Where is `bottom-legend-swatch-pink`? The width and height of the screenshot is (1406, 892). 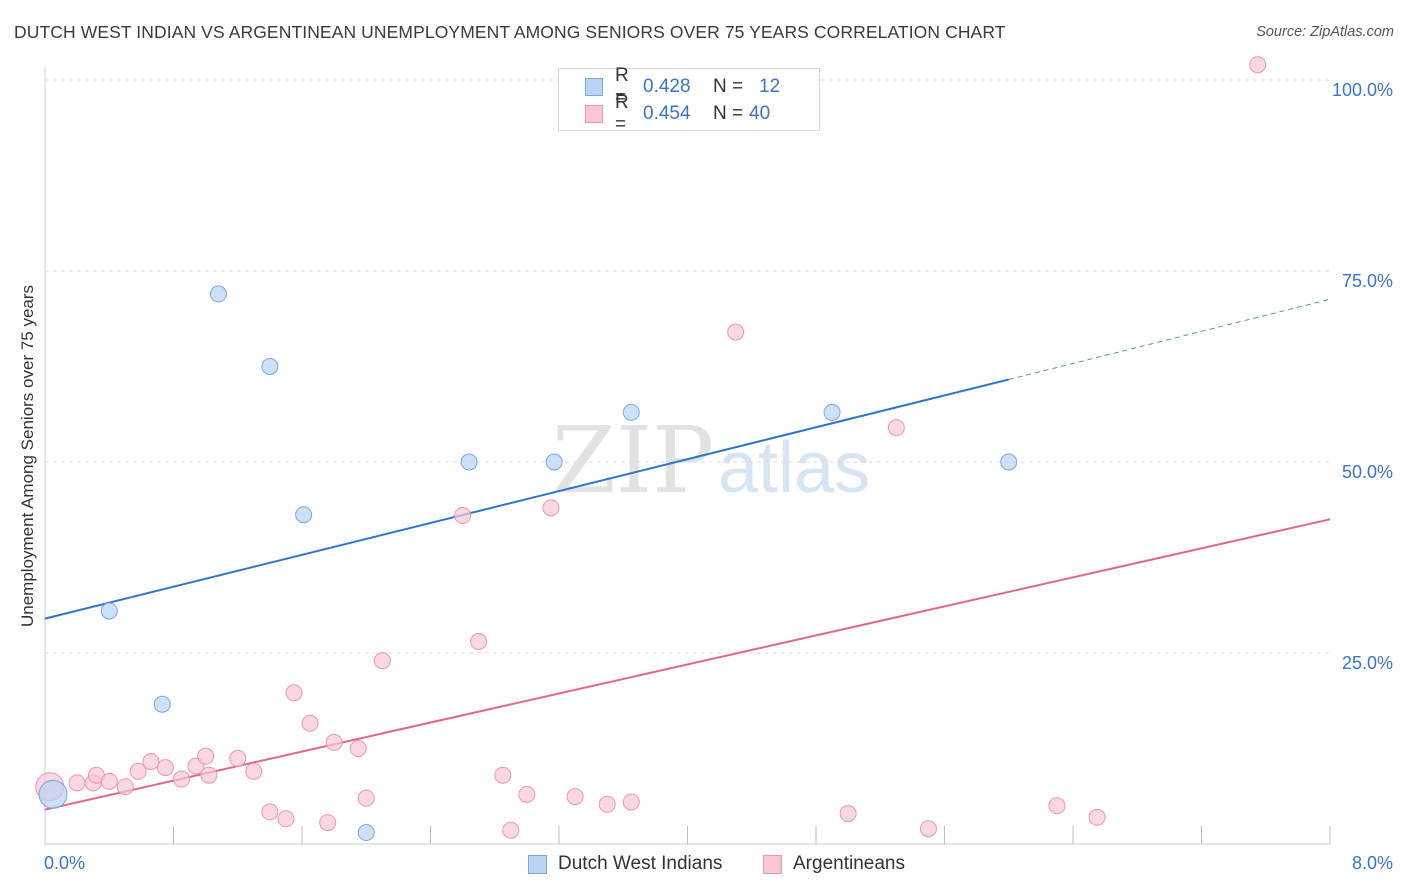
bottom-legend-swatch-pink is located at coordinates (772, 864).